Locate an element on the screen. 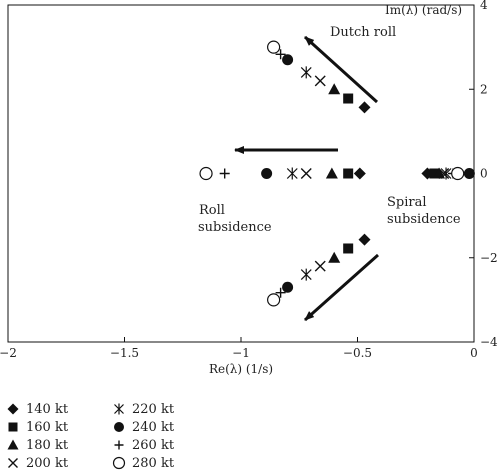 The image size is (500, 473). x-tick-label: −2 is located at coordinates (8, 353).